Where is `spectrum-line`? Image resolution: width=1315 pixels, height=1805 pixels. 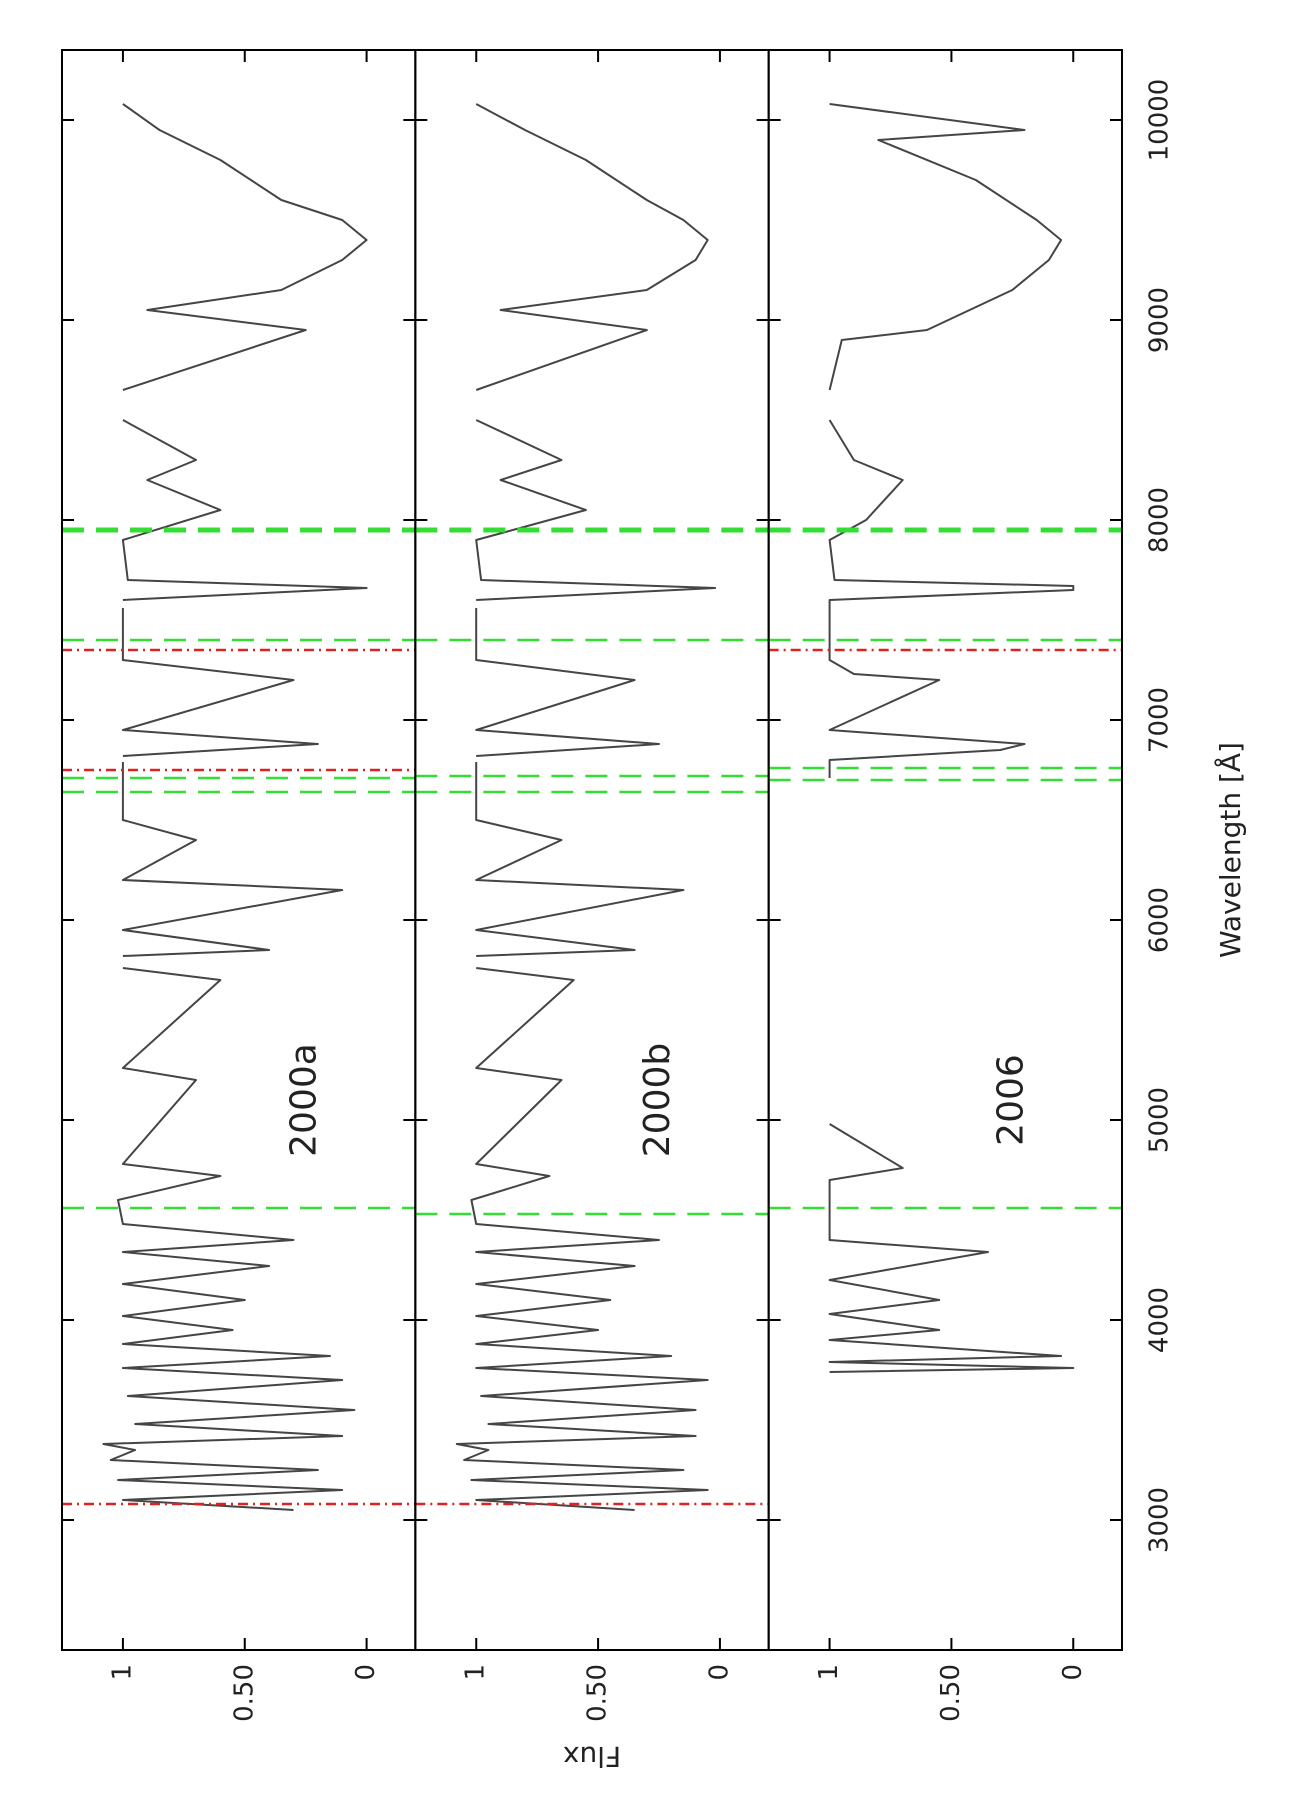
spectrum-line is located at coordinates (951, 738).